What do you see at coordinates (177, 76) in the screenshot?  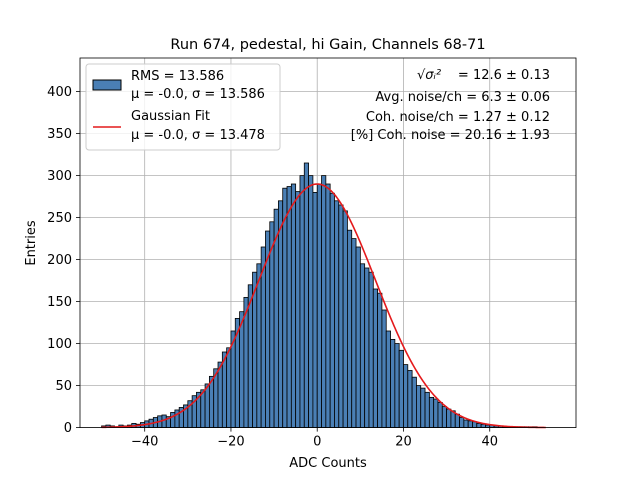 I see `legend-entry-data-line1: RMS = 13.586` at bounding box center [177, 76].